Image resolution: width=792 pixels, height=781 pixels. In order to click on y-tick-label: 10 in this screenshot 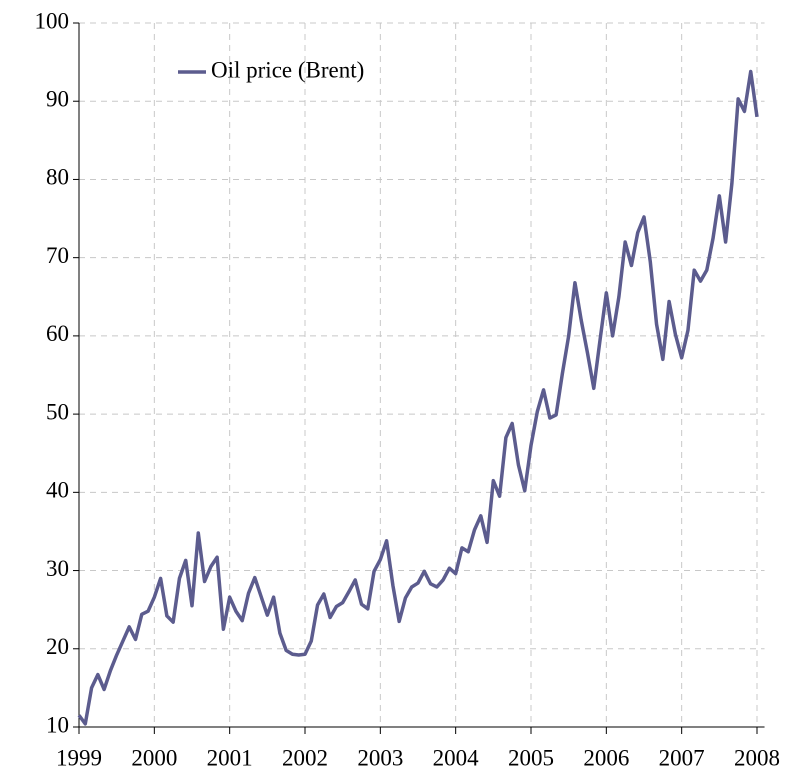, I will do `click(57, 724)`.